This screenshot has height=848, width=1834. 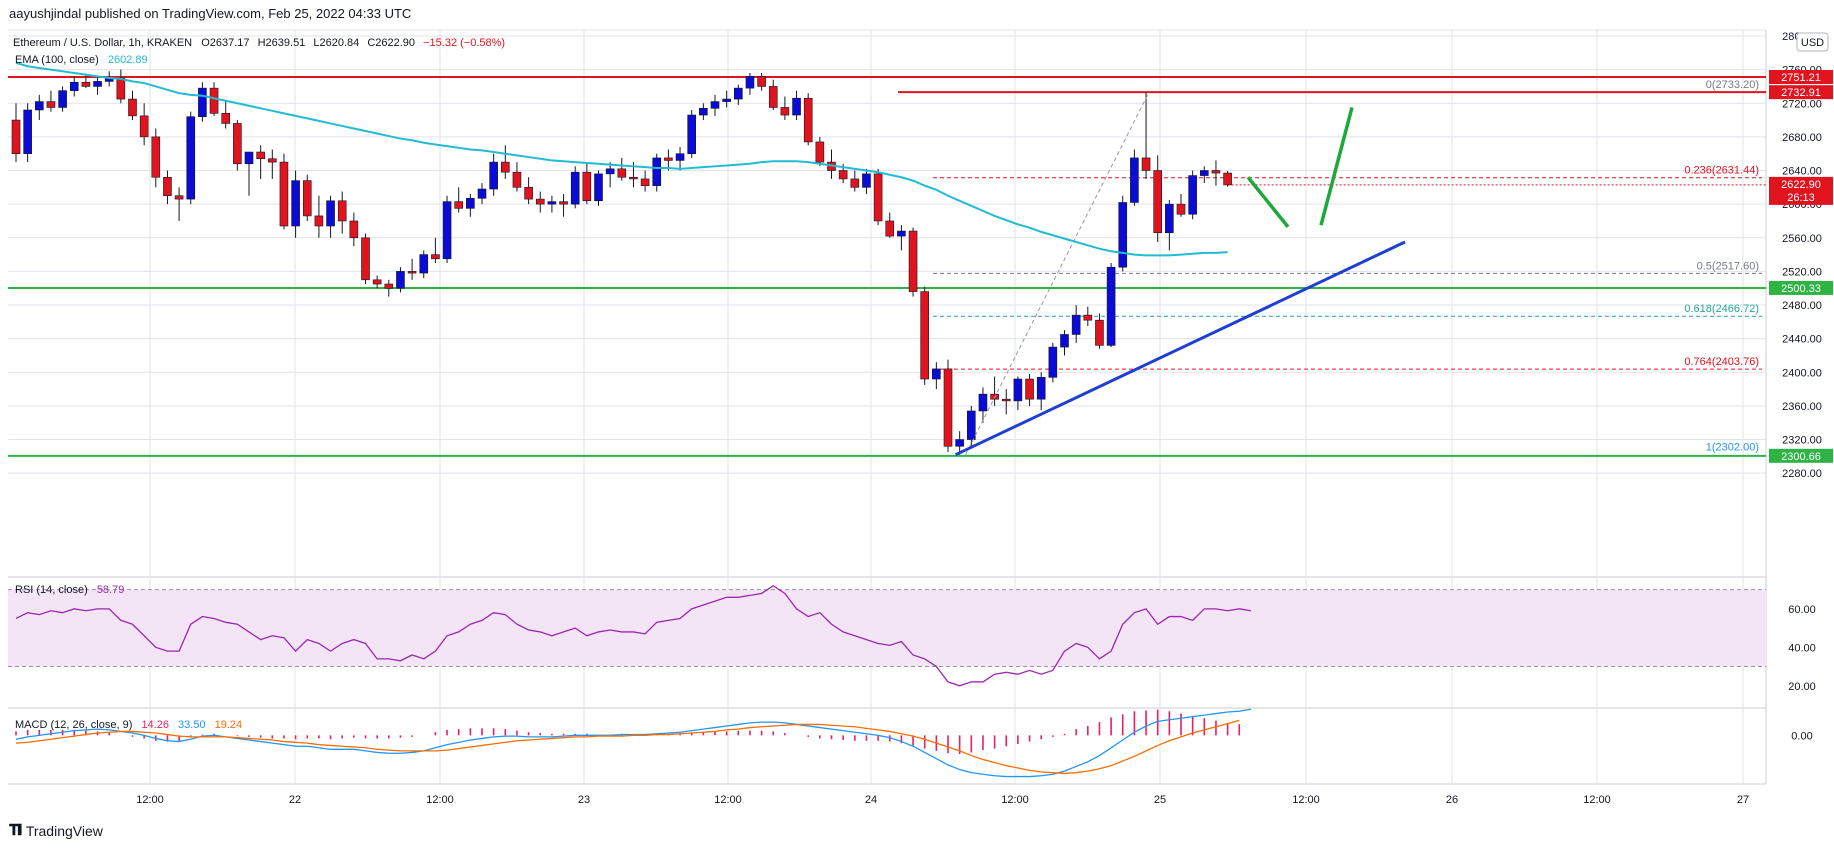 What do you see at coordinates (225, 43) in the screenshot?
I see `legend-open: O2637.17` at bounding box center [225, 43].